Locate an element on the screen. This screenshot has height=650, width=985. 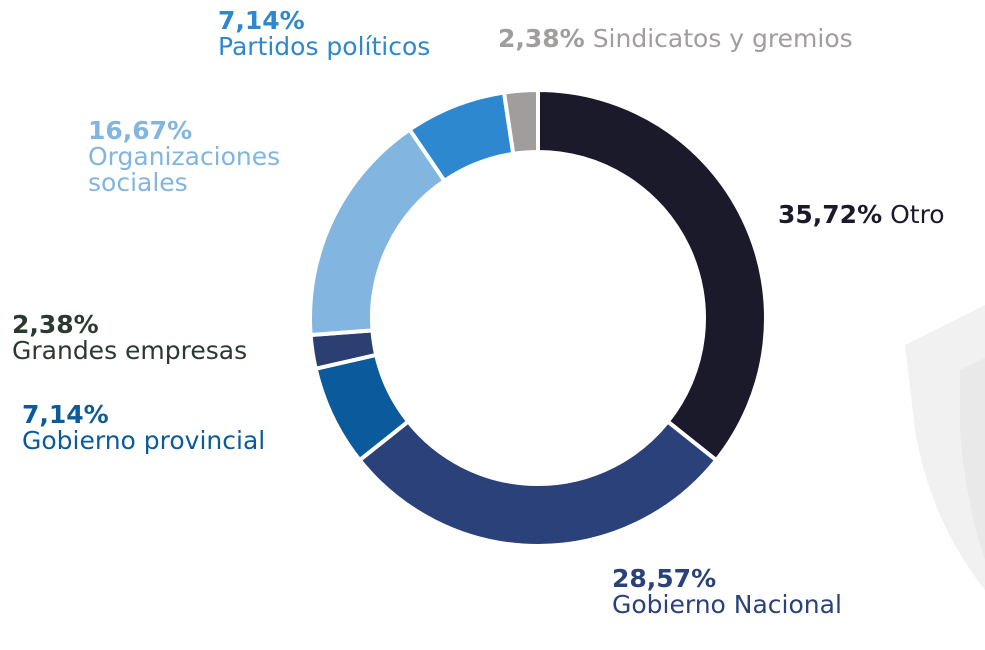
category-label: Partidos políticos is located at coordinates (324, 46).